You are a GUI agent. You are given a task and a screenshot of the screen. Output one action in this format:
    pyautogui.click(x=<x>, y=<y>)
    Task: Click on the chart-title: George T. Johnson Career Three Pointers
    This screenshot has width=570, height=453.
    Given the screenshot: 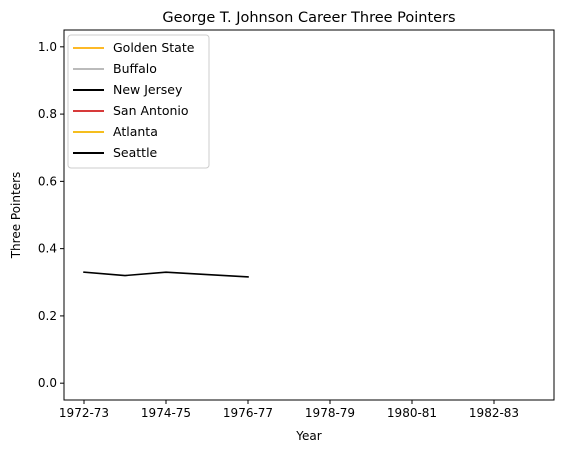 What is the action you would take?
    pyautogui.click(x=308, y=18)
    